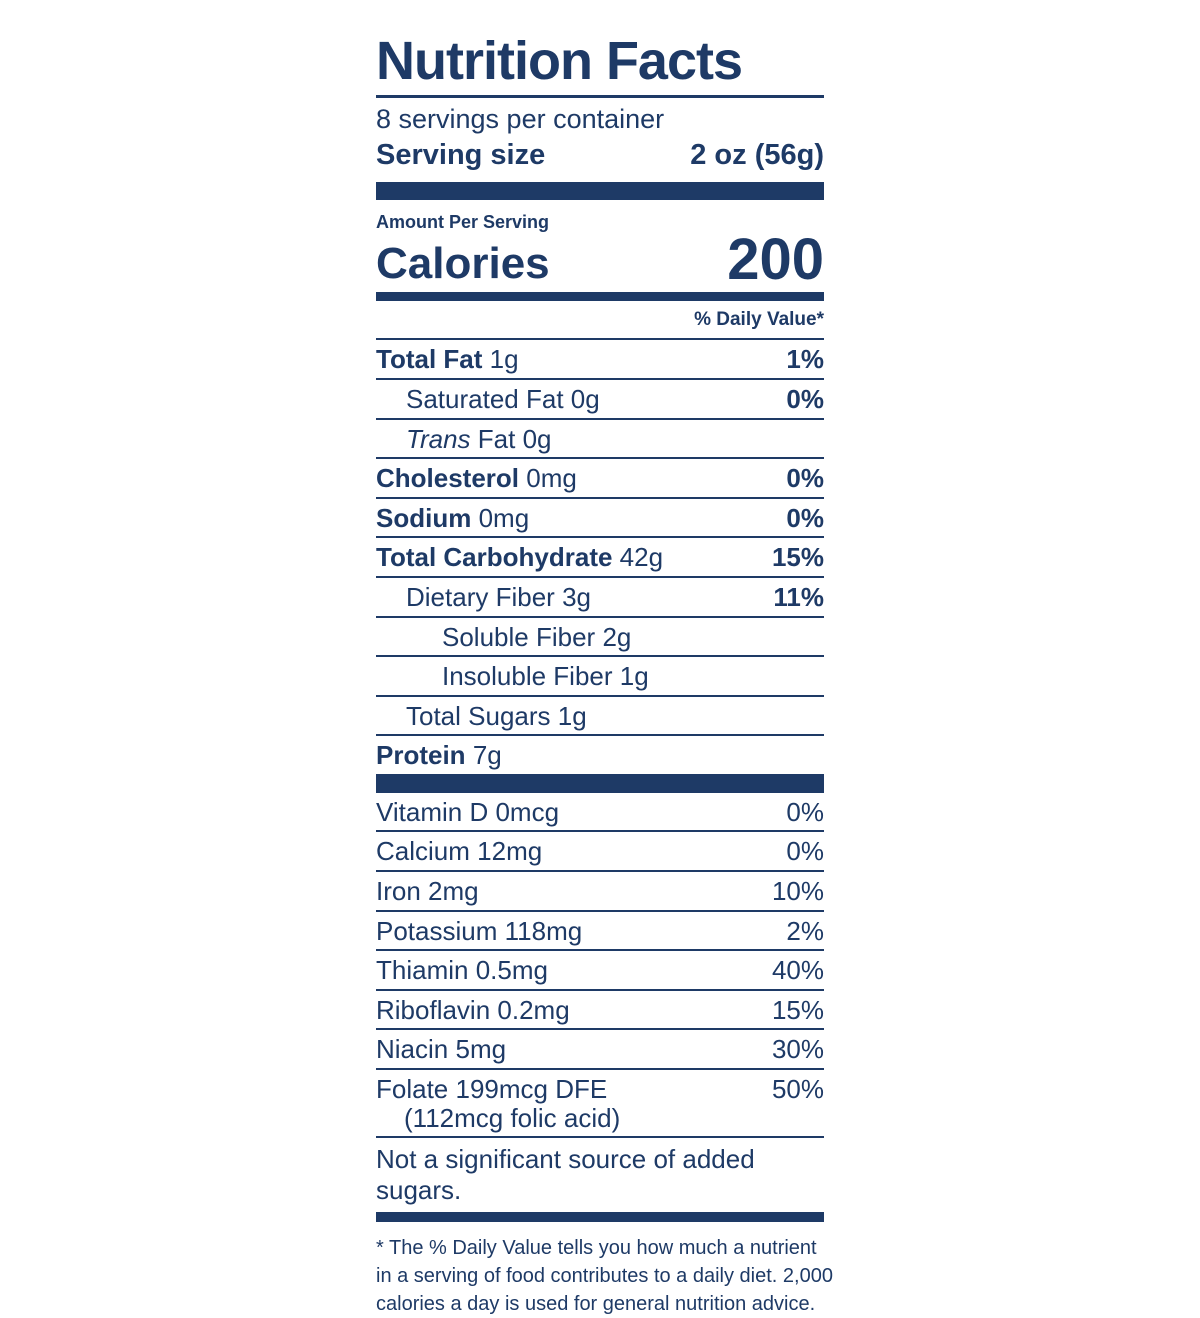  Describe the element at coordinates (433, 1009) in the screenshot. I see `micronutrient-name: Riboflavin` at that location.